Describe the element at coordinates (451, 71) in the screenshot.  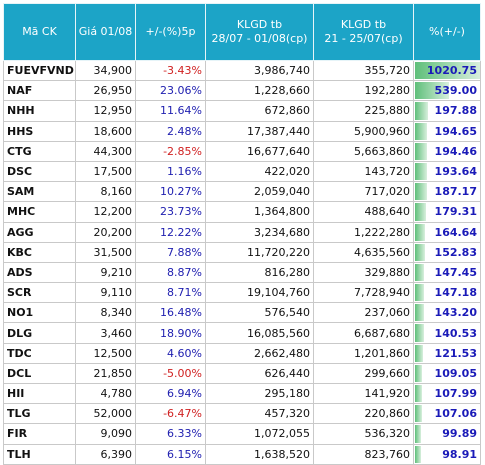
I see `cell-value: 1020.75` at that location.